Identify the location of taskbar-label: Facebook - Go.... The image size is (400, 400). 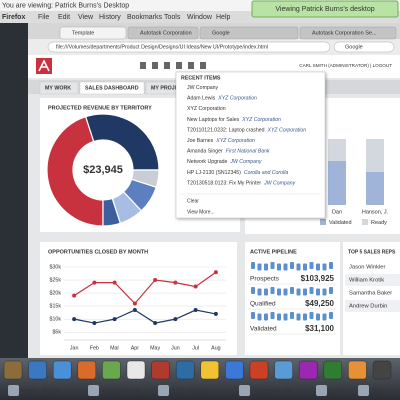
(275, 392).